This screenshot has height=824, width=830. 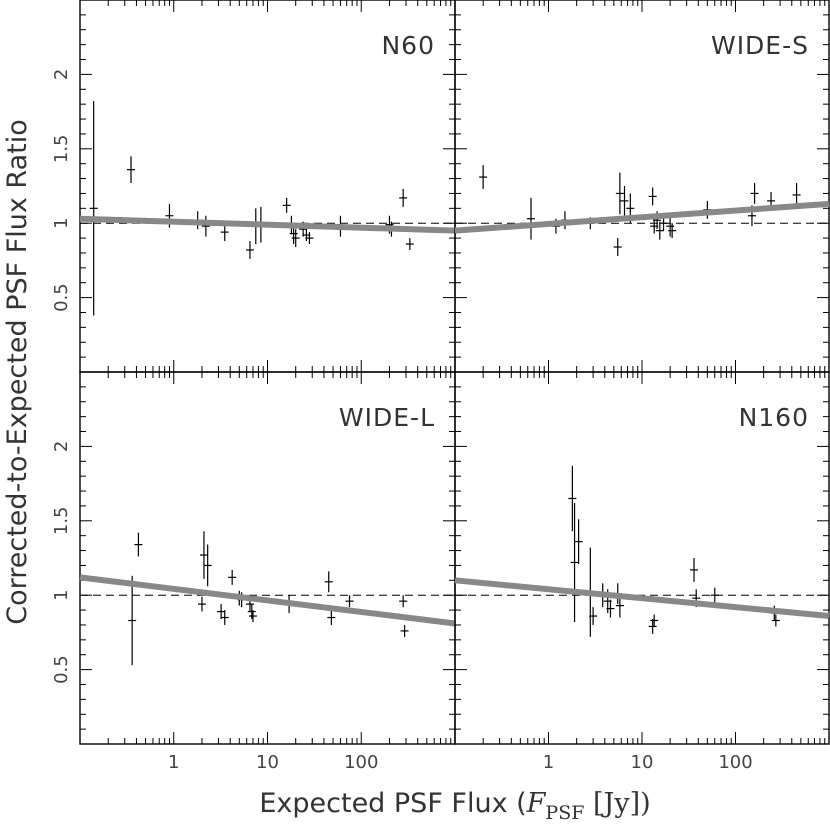 I want to click on x-axis-title: Expected PSF Flux (FPSF [Jy]), so click(x=454, y=806).